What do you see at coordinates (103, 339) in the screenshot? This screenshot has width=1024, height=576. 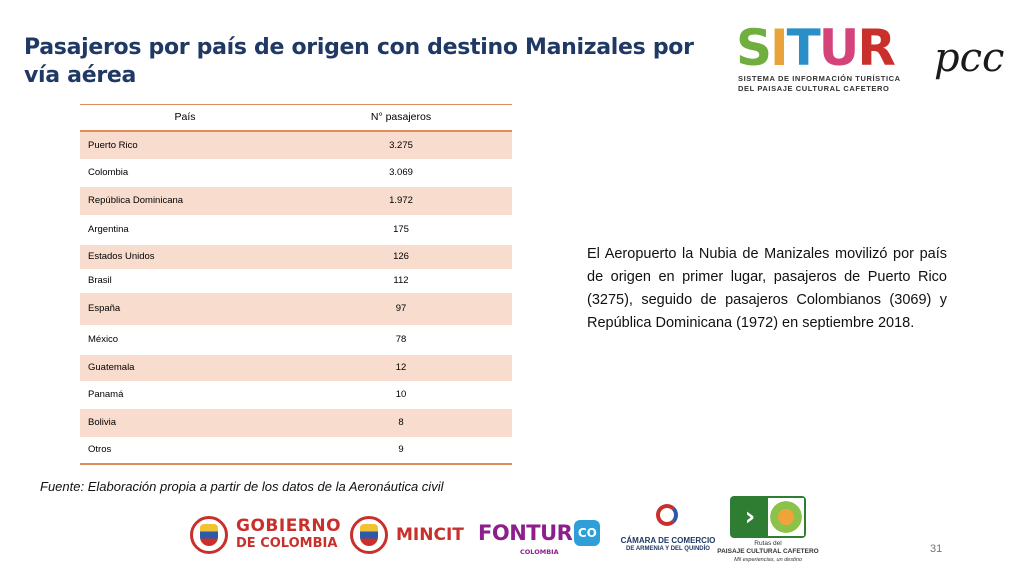 I see `country-cell: México` at bounding box center [103, 339].